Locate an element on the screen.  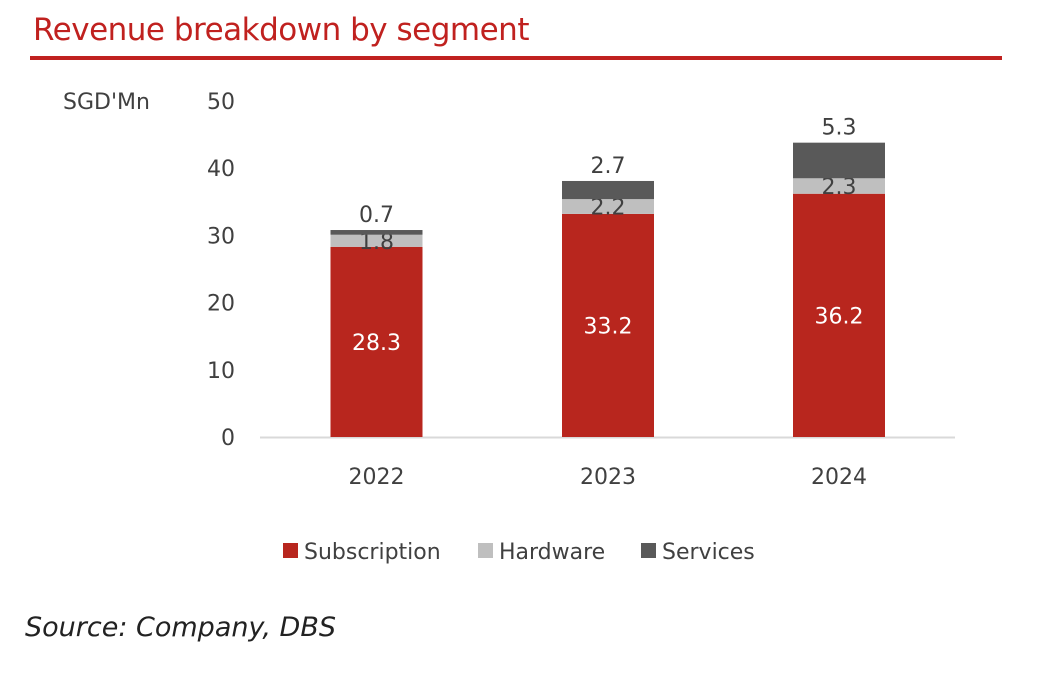
y-tick-label: 40 is located at coordinates (221, 169).